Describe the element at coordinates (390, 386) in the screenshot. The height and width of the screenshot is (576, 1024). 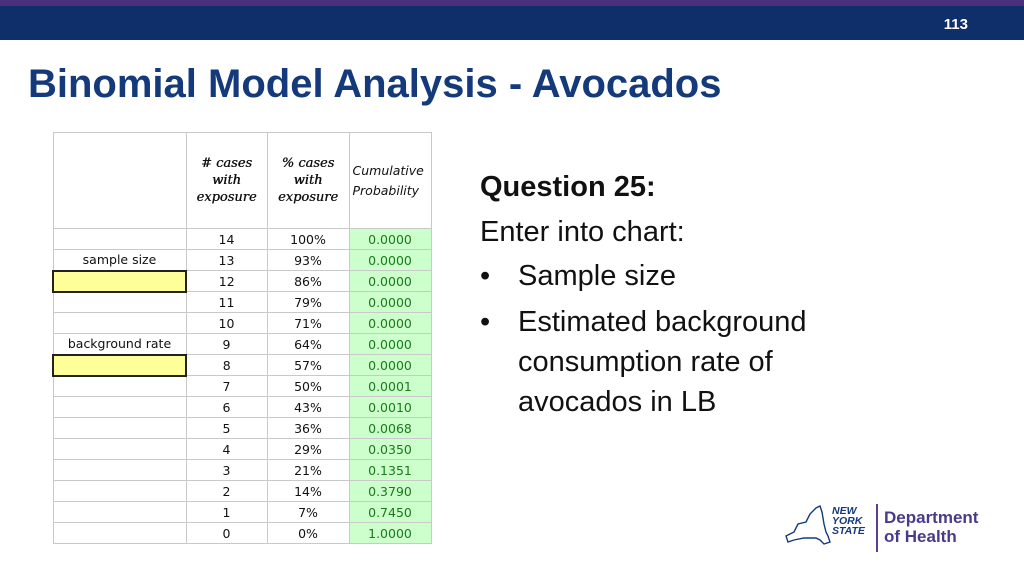
I see `probability-cell: 0.0001` at that location.